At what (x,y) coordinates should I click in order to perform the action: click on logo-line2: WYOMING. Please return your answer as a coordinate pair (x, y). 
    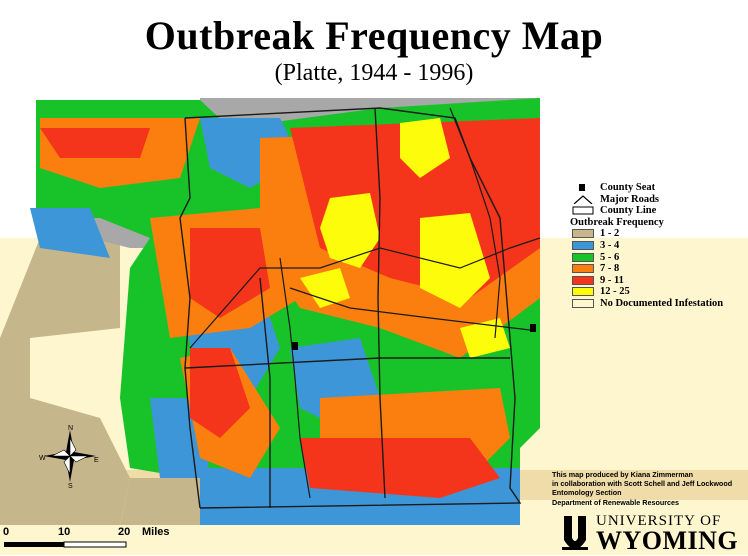
    Looking at the image, I should click on (667, 540).